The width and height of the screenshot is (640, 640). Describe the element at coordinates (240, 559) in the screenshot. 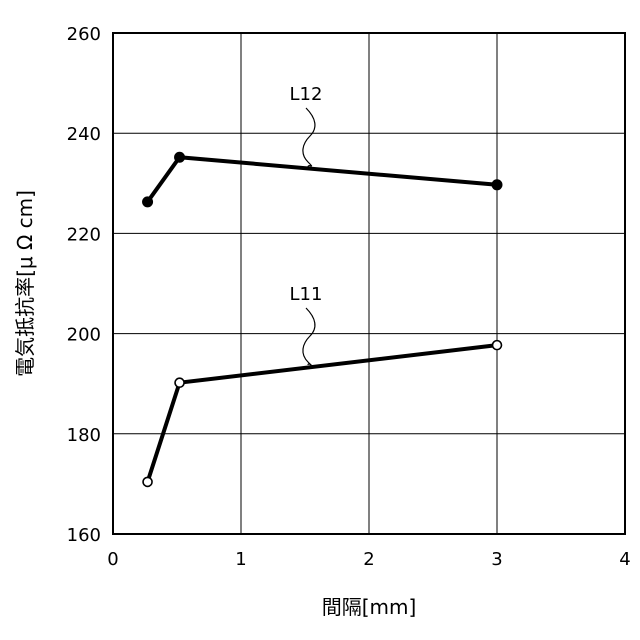

I see `x-tick-label: 1` at that location.